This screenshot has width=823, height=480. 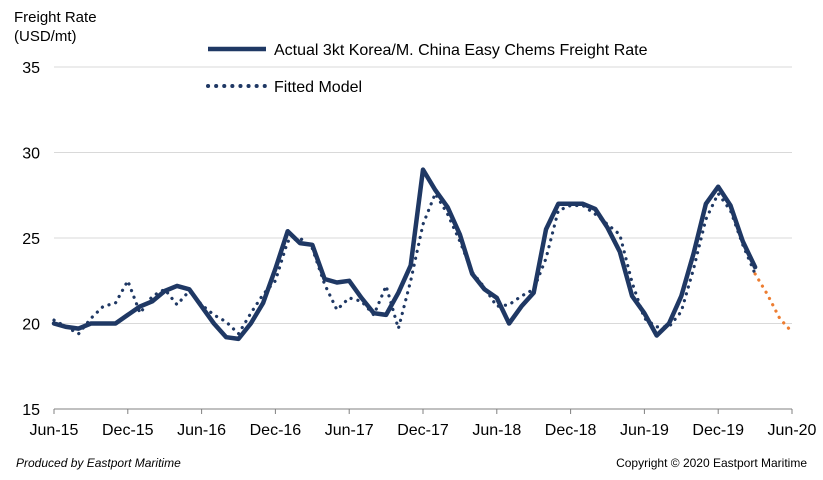 I want to click on produced-by-credit: Produced by Eastport Maritime, so click(x=98, y=463).